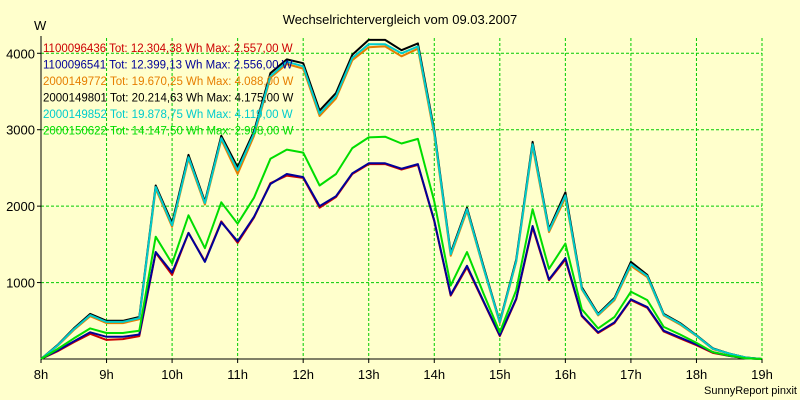  What do you see at coordinates (400, 19) in the screenshot?
I see `chart-title: Wechselrichtervergleich vom 09.03.2007` at bounding box center [400, 19].